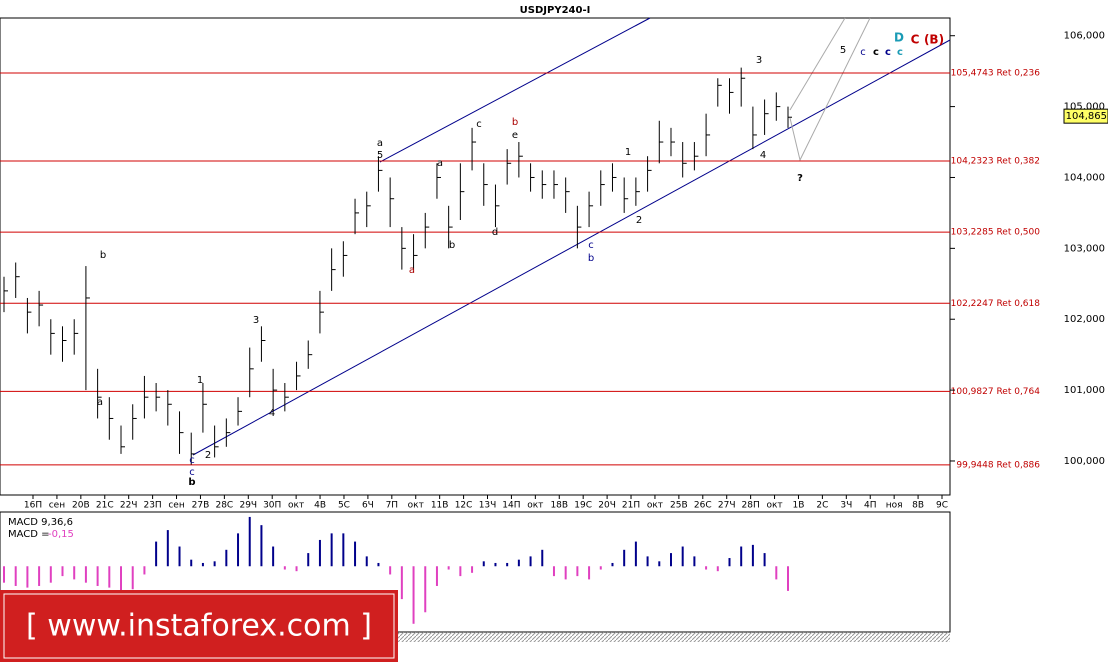 The height and width of the screenshot is (662, 1108). Describe the element at coordinates (555, 10) in the screenshot. I see `chart-title: USDJPY240-I` at that location.